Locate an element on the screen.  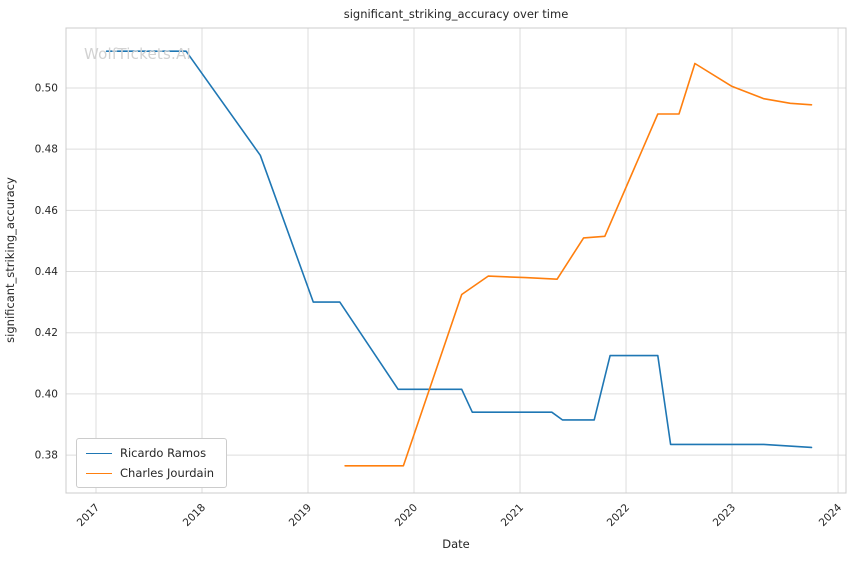
x-tick-label: 2023 is located at coordinates (724, 515).